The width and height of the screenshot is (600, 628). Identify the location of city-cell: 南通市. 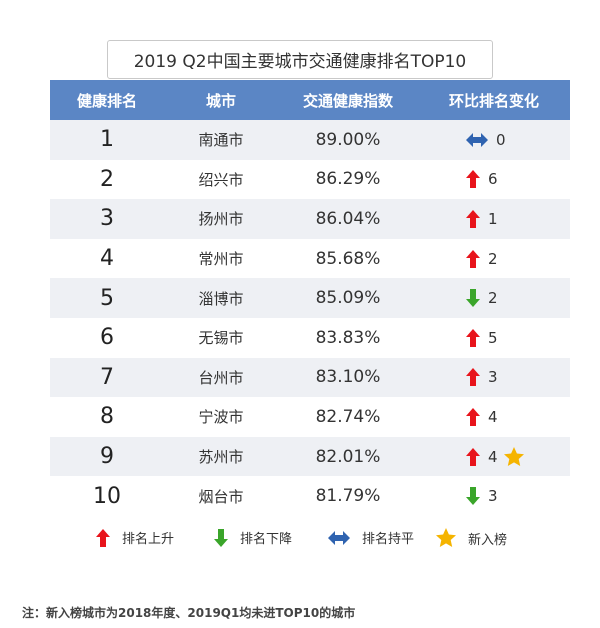
(221, 140).